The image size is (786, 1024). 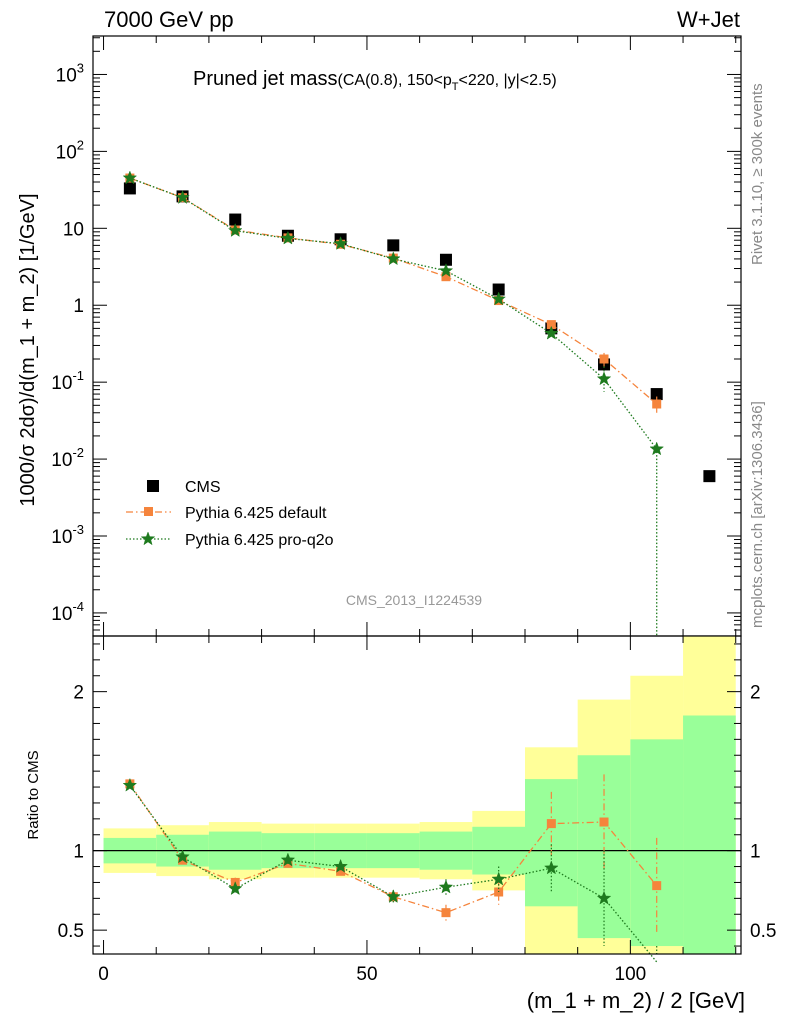 What do you see at coordinates (67, 535) in the screenshot?
I see `main-y-tick-label: 10⁻³` at bounding box center [67, 535].